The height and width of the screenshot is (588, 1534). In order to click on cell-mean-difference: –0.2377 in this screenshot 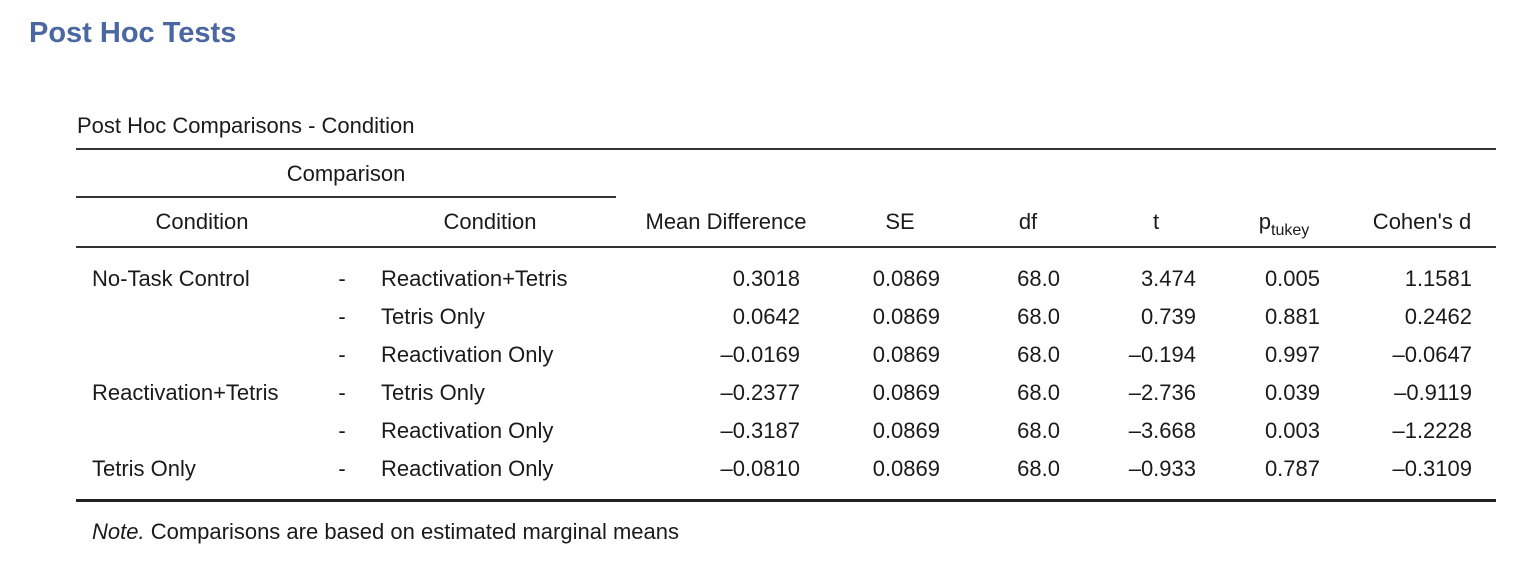, I will do `click(760, 392)`.